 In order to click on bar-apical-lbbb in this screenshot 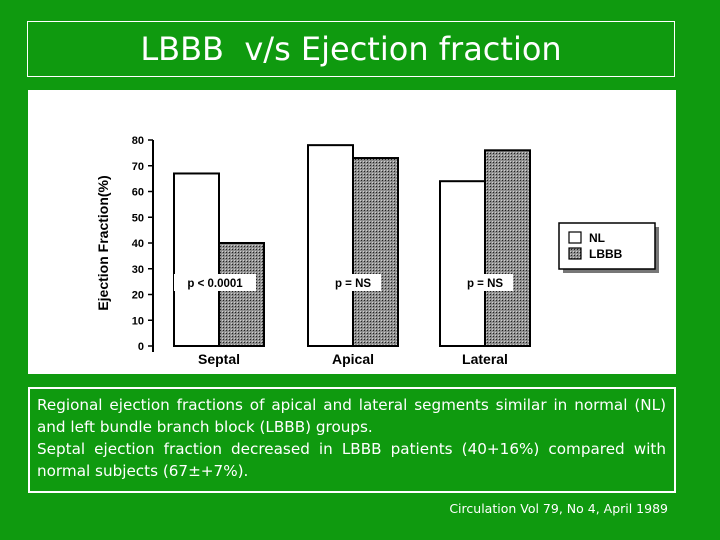, I will do `click(375, 252)`.